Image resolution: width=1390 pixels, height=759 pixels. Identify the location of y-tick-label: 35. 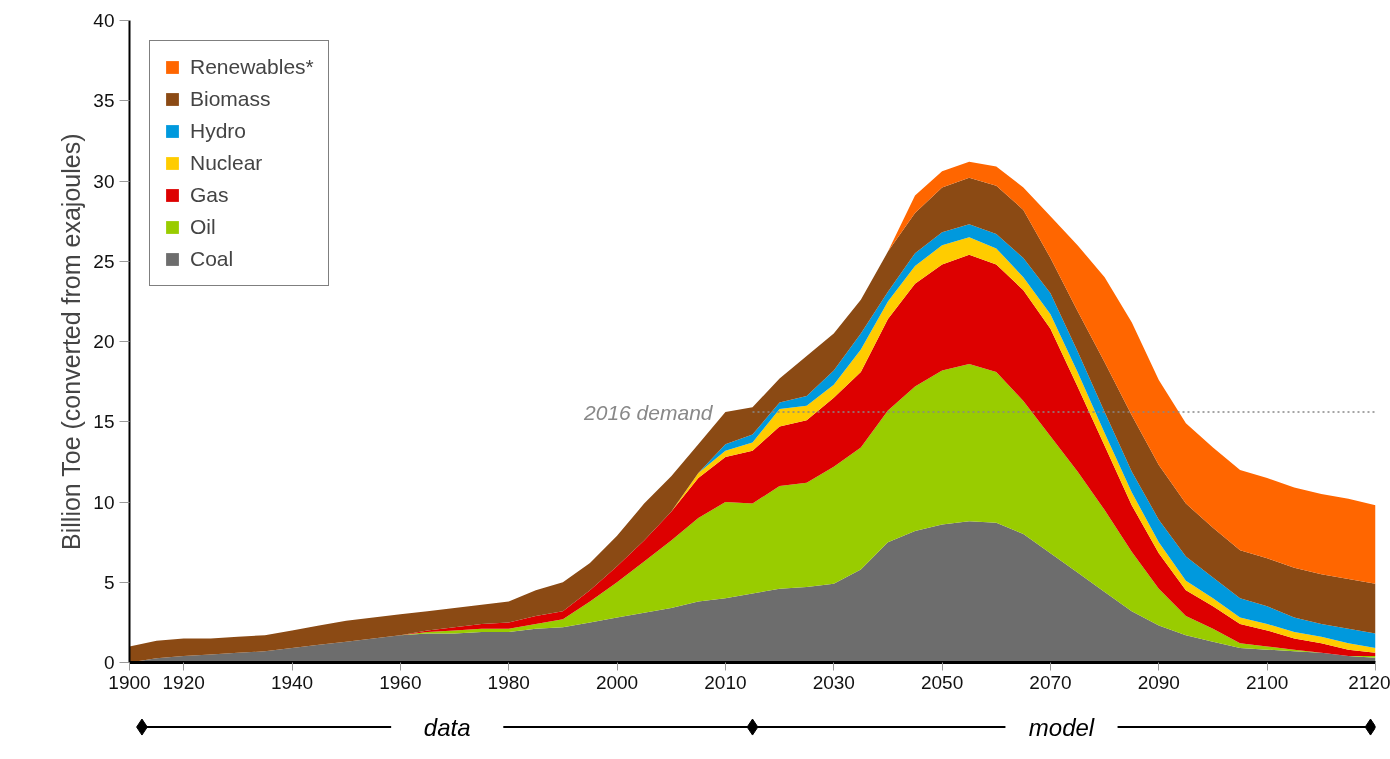
(104, 101).